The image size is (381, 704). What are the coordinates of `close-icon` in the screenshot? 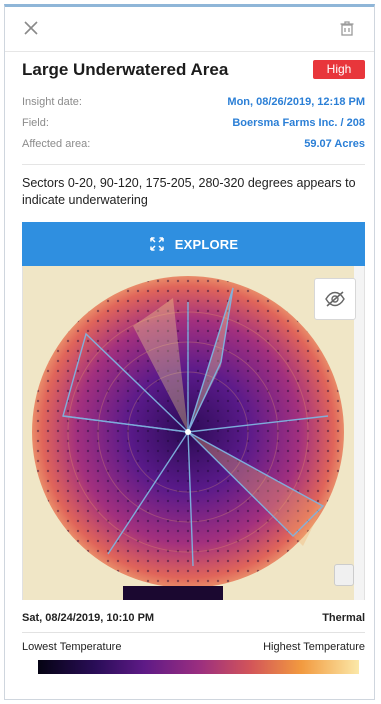 It's located at (31, 28).